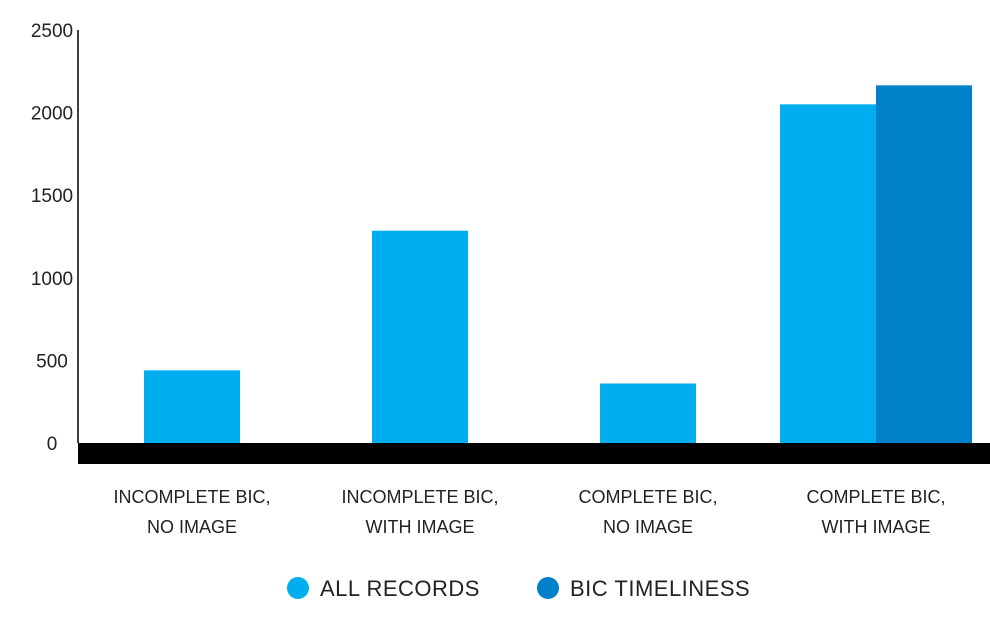 The image size is (990, 628). What do you see at coordinates (875, 512) in the screenshot?
I see `x-category-label: COMPLETE BIC, WITH IMAGE` at bounding box center [875, 512].